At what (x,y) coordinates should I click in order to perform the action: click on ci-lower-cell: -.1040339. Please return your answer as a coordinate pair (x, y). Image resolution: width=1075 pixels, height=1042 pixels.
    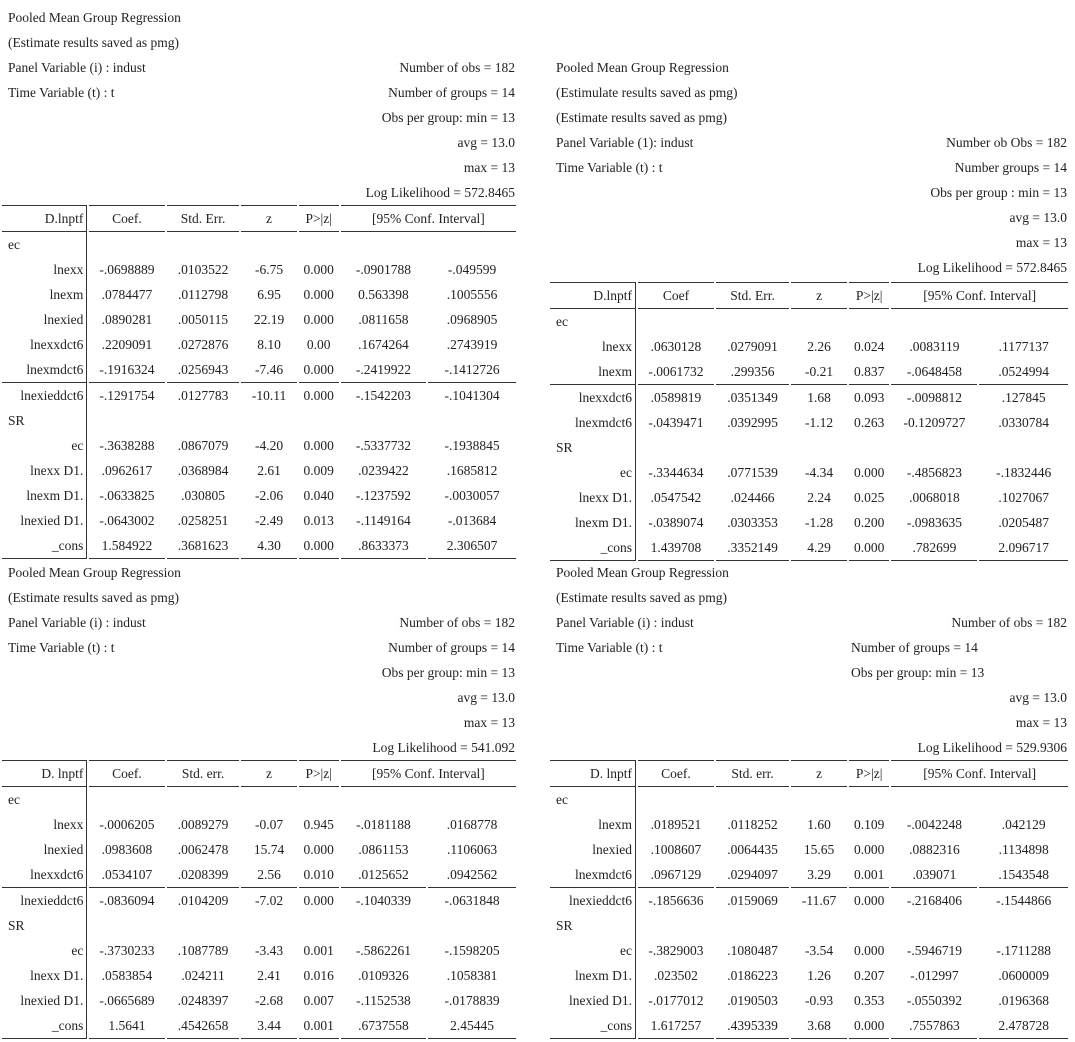
    Looking at the image, I should click on (383, 900).